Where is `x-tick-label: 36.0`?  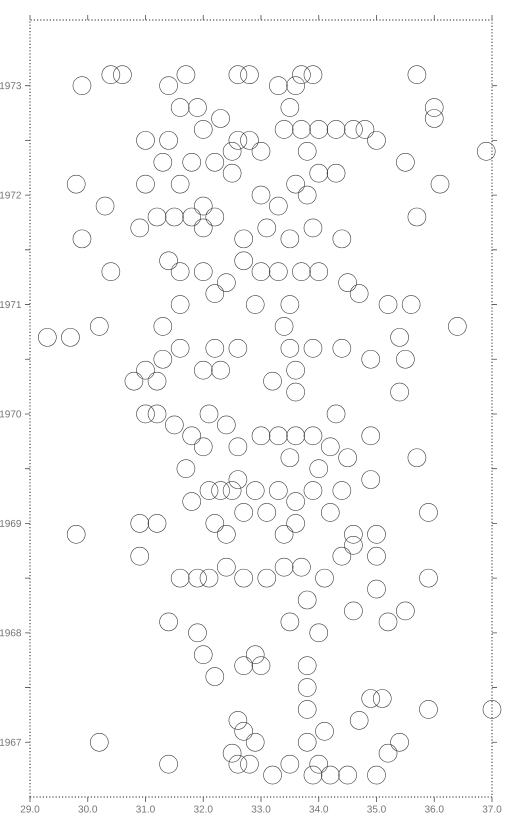 x-tick-label: 36.0 is located at coordinates (434, 809).